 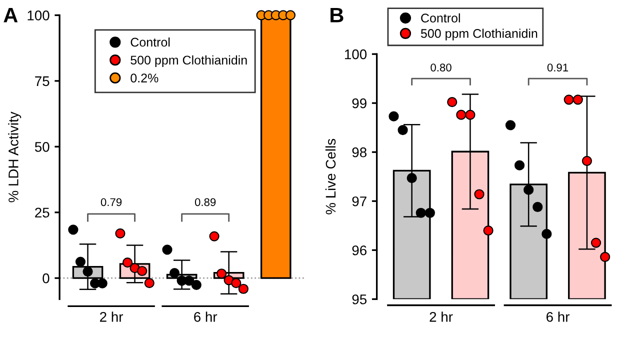 I want to click on annotation: 0.79, so click(x=111, y=202).